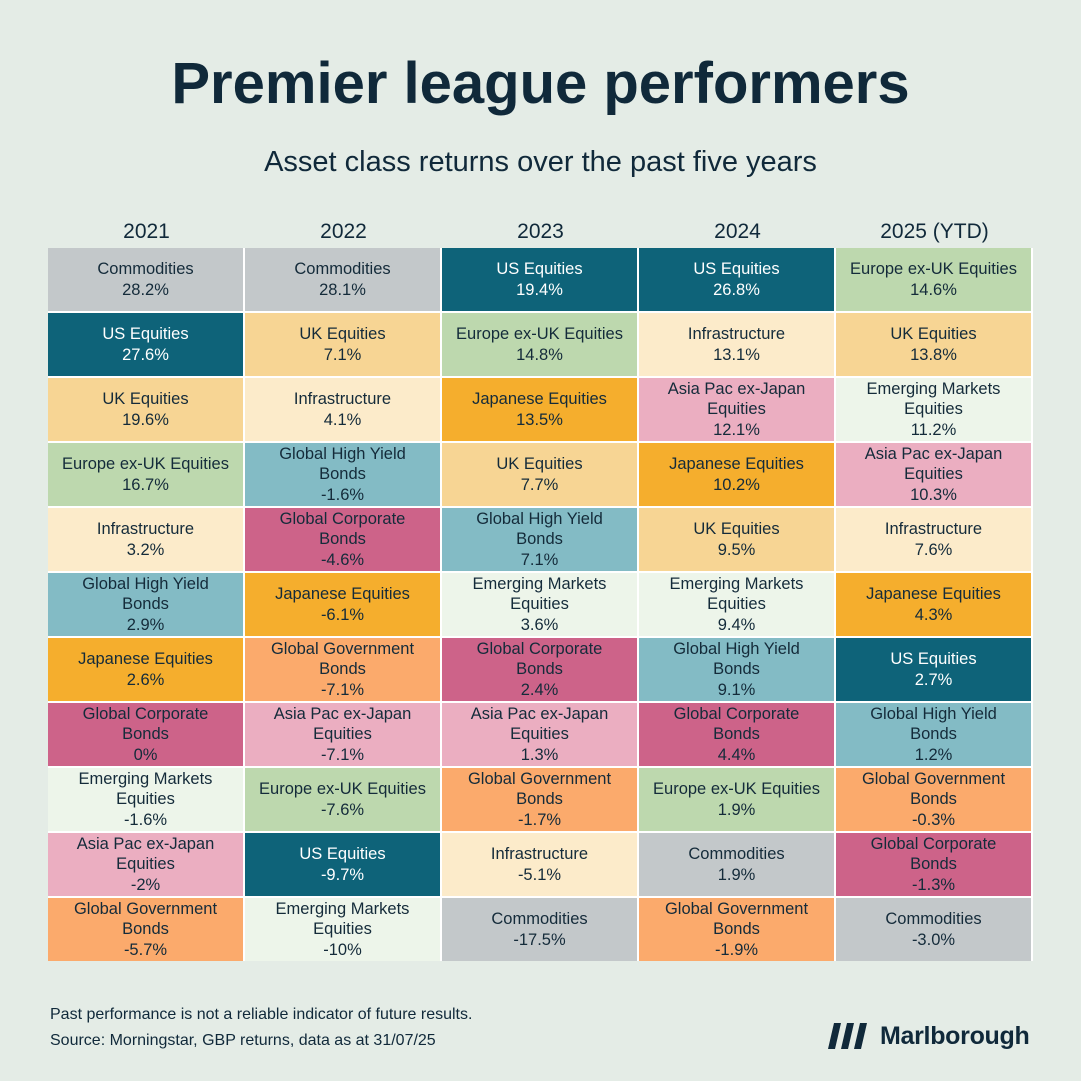 The height and width of the screenshot is (1081, 1081). Describe the element at coordinates (736, 809) in the screenshot. I see `return-value: 1.9%` at that location.